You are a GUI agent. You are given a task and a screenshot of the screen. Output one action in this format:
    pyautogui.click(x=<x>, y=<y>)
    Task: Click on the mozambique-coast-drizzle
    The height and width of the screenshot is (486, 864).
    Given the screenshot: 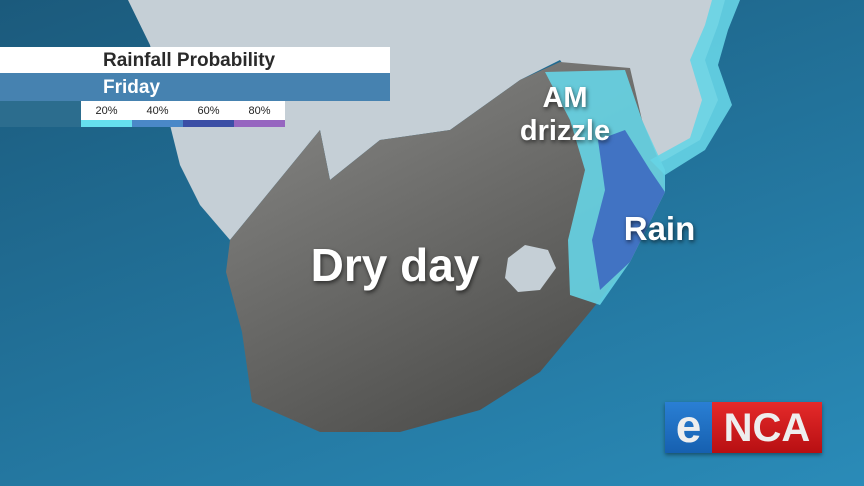 What is the action you would take?
    pyautogui.click(x=695, y=87)
    